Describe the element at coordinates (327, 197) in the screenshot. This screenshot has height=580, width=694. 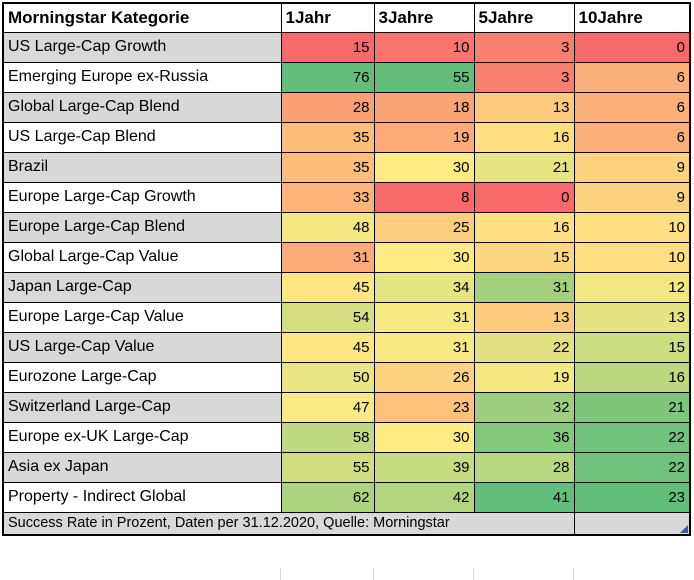
I see `value-cell: 33` at that location.